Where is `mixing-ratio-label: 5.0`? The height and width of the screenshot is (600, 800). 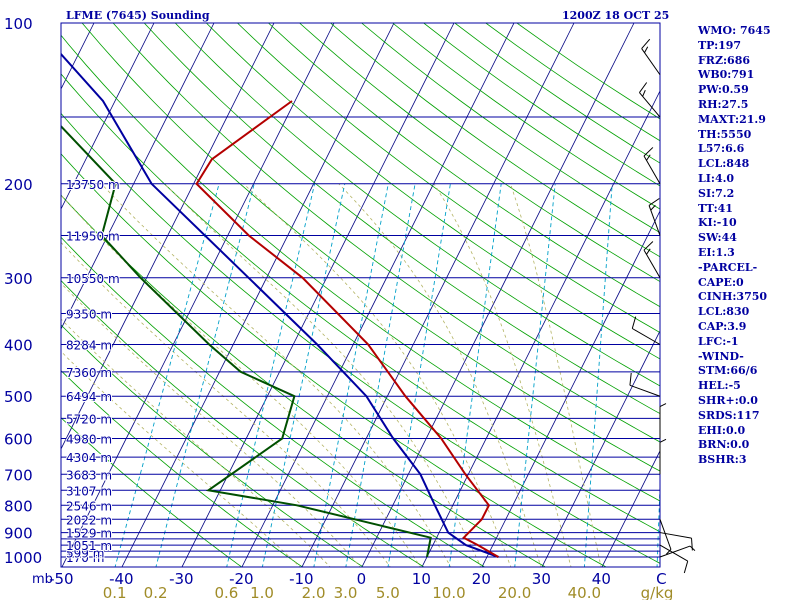 mixing-ratio-label: 5.0 is located at coordinates (388, 592).